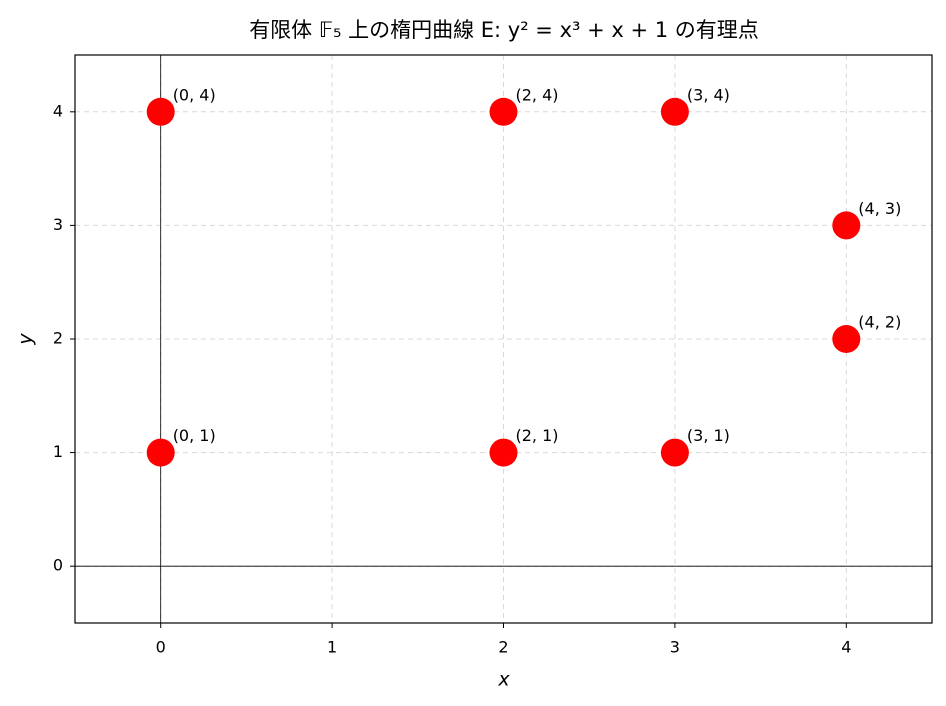 The width and height of the screenshot is (946, 706). What do you see at coordinates (58, 110) in the screenshot?
I see `y-tick-label: 4` at bounding box center [58, 110].